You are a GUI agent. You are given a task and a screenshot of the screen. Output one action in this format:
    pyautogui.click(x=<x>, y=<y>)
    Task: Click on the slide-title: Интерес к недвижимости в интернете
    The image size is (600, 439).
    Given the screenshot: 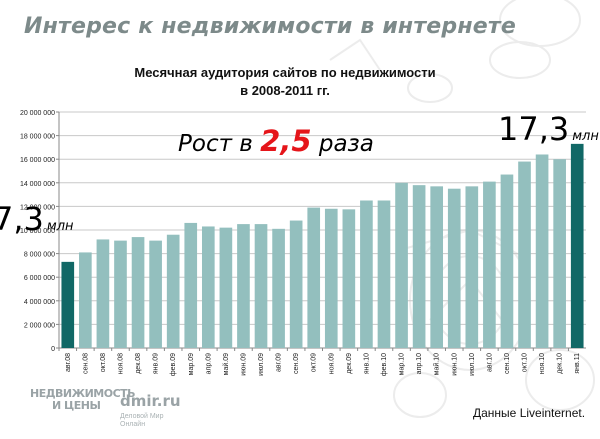 What is the action you would take?
    pyautogui.click(x=270, y=26)
    